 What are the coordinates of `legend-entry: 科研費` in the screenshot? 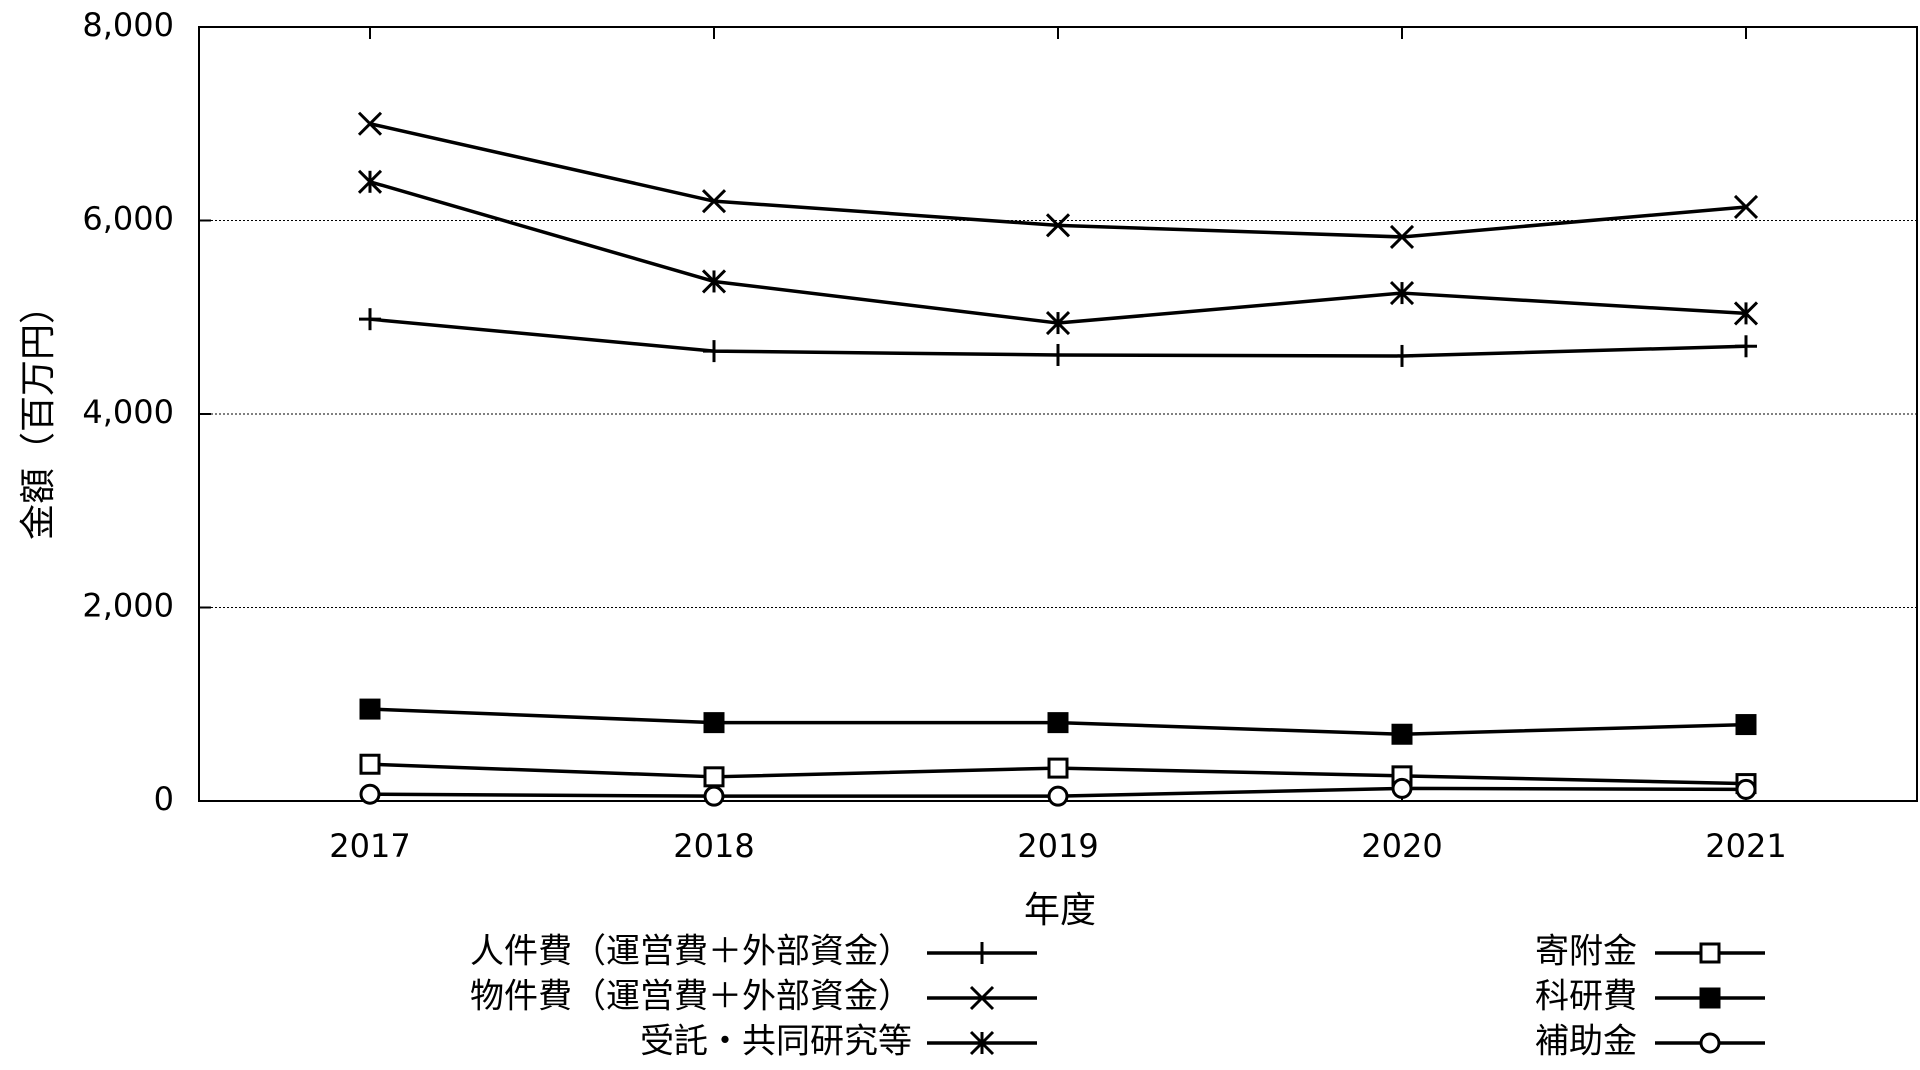 It's located at (1650, 997).